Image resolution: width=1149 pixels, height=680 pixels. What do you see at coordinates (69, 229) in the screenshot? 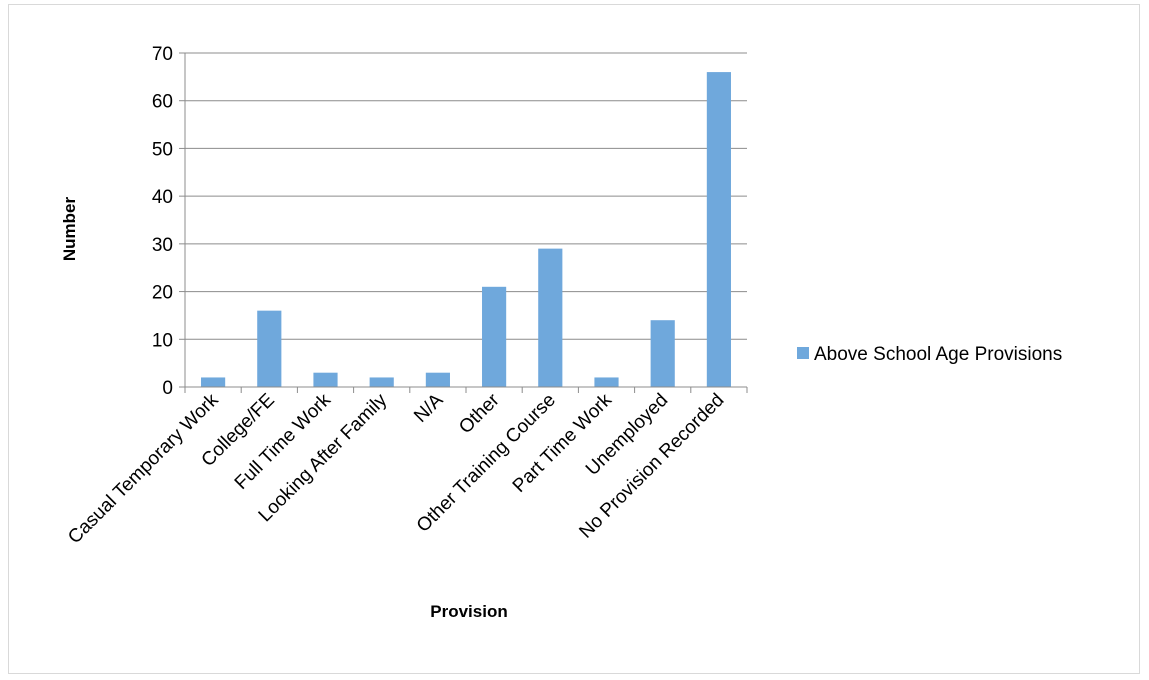
I see `y-axis-title: Number` at bounding box center [69, 229].